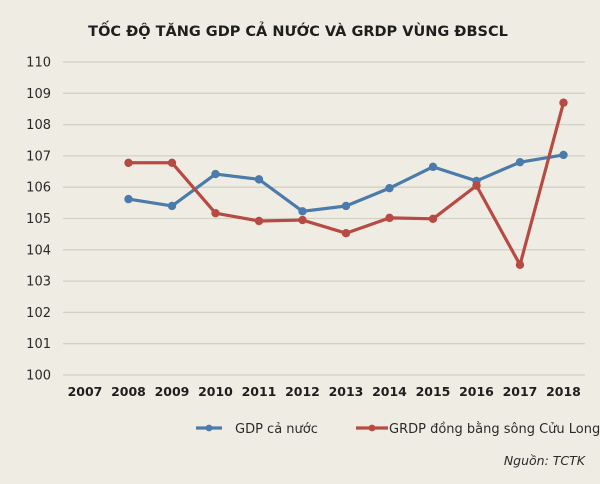  Describe the element at coordinates (433, 391) in the screenshot. I see `x-tick-label: 2015` at that location.